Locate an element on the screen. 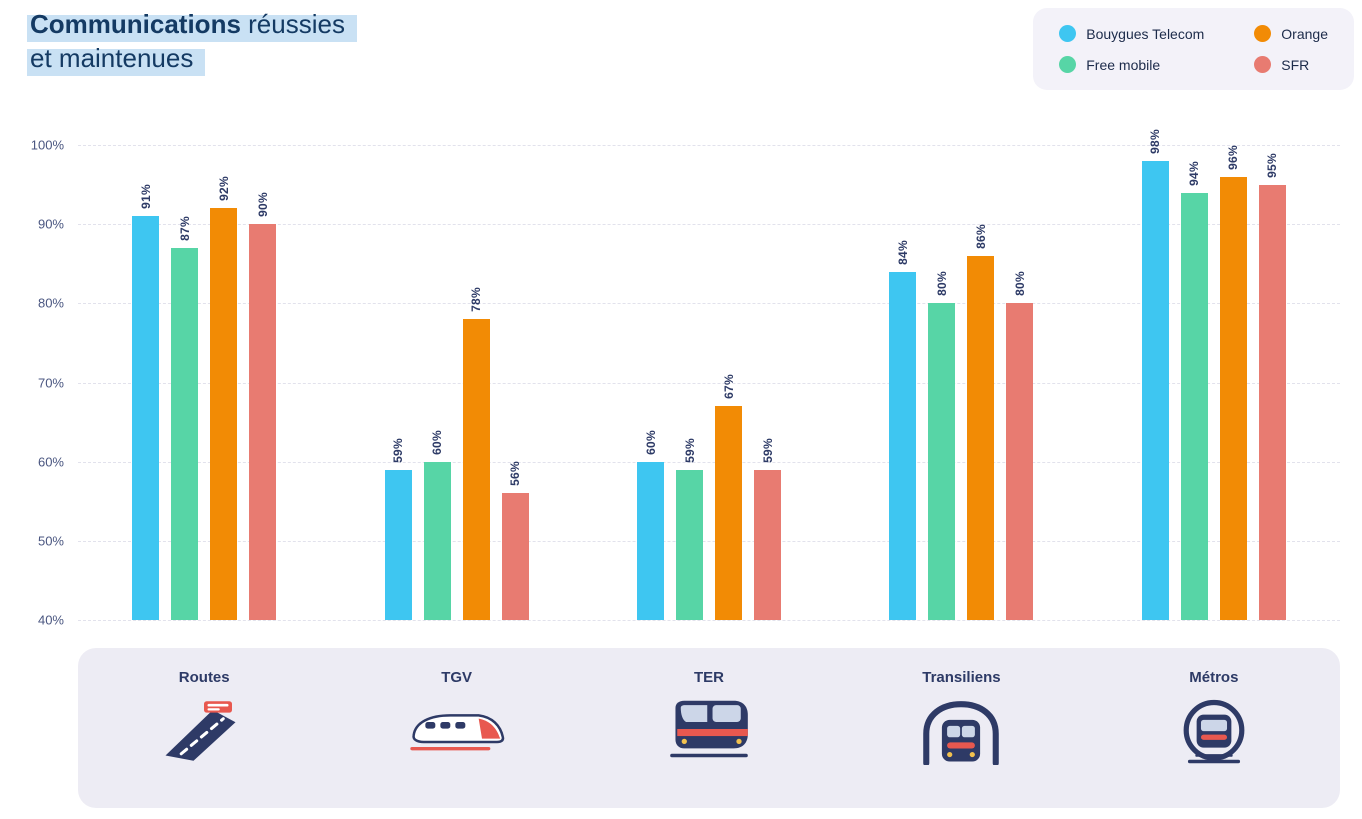  bar-column: 94% is located at coordinates (1194, 390).